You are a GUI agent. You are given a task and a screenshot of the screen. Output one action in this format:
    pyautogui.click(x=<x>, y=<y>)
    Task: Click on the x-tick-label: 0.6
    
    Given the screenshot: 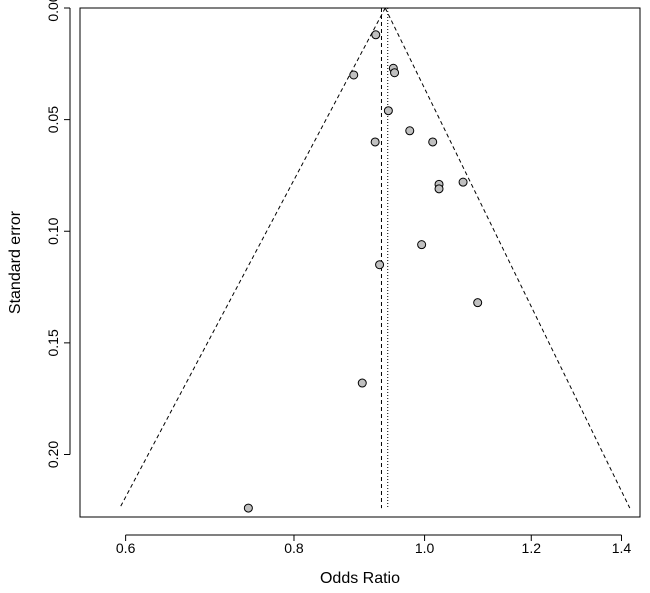 What is the action you would take?
    pyautogui.click(x=126, y=548)
    